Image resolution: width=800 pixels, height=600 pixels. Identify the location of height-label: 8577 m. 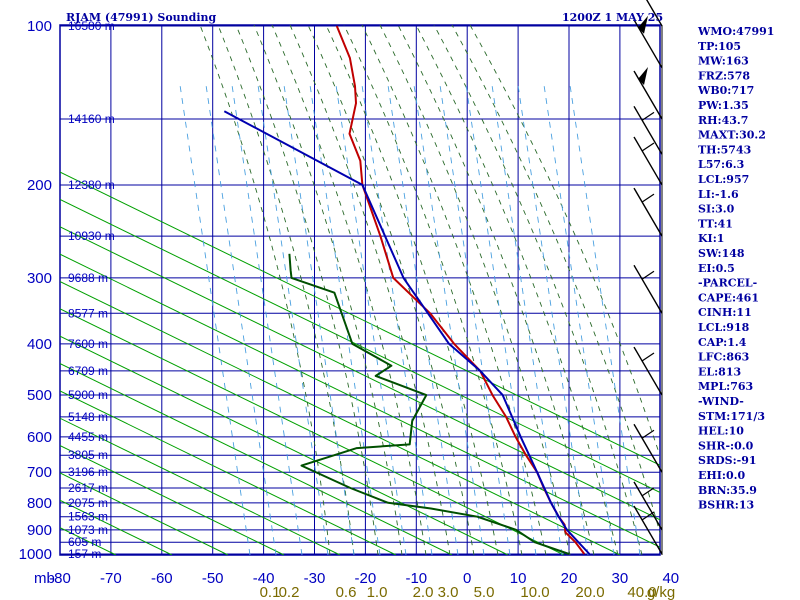
(88, 313).